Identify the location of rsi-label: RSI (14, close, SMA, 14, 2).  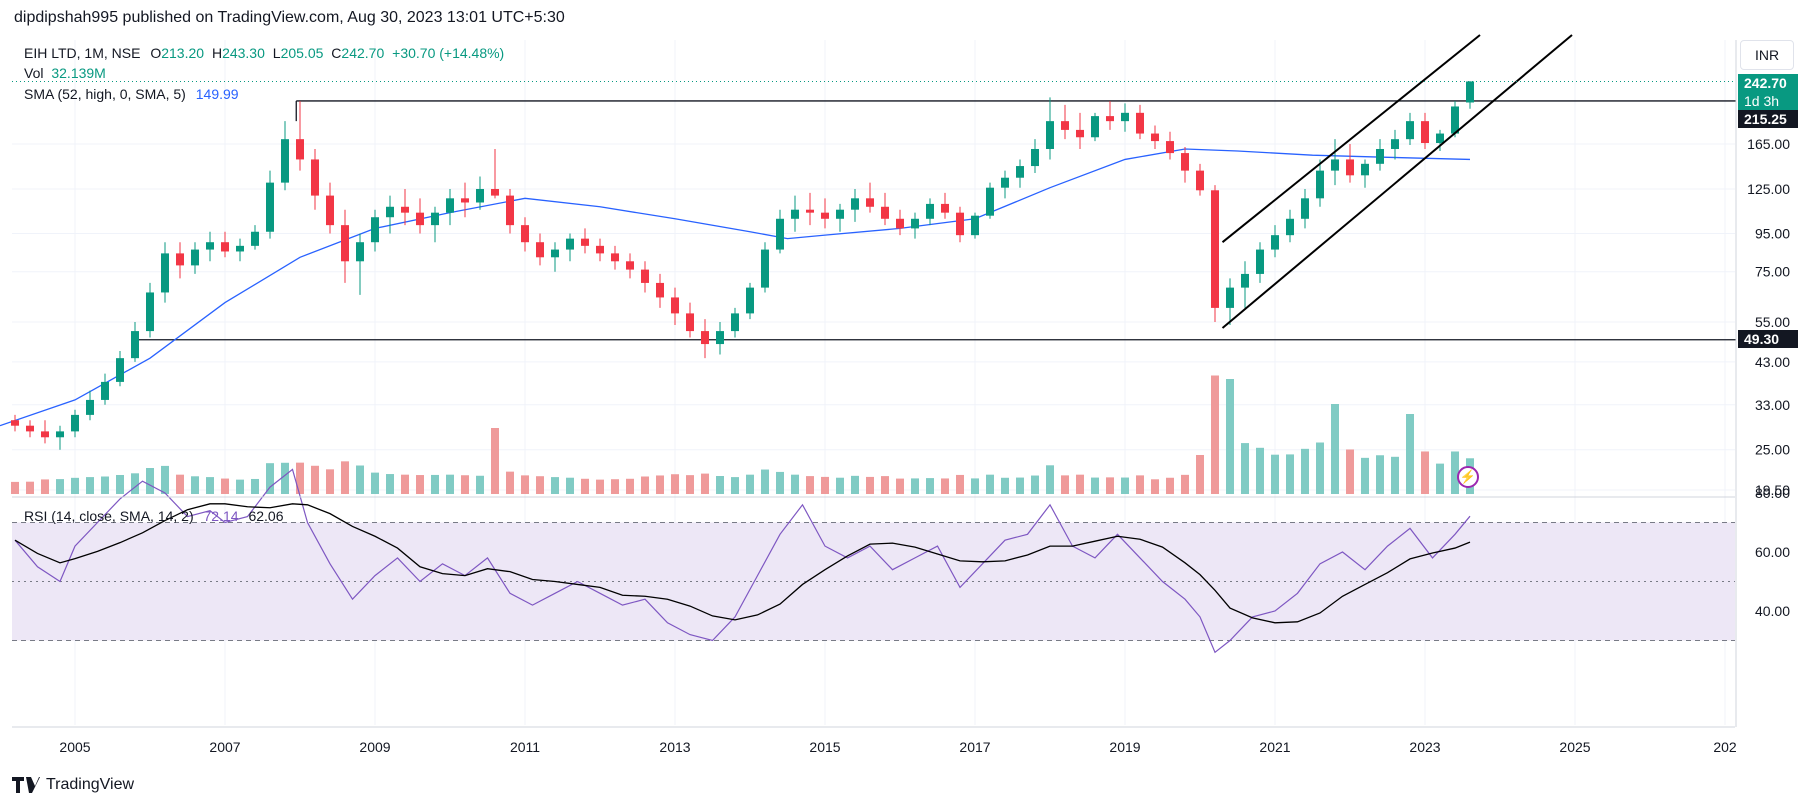
(109, 516).